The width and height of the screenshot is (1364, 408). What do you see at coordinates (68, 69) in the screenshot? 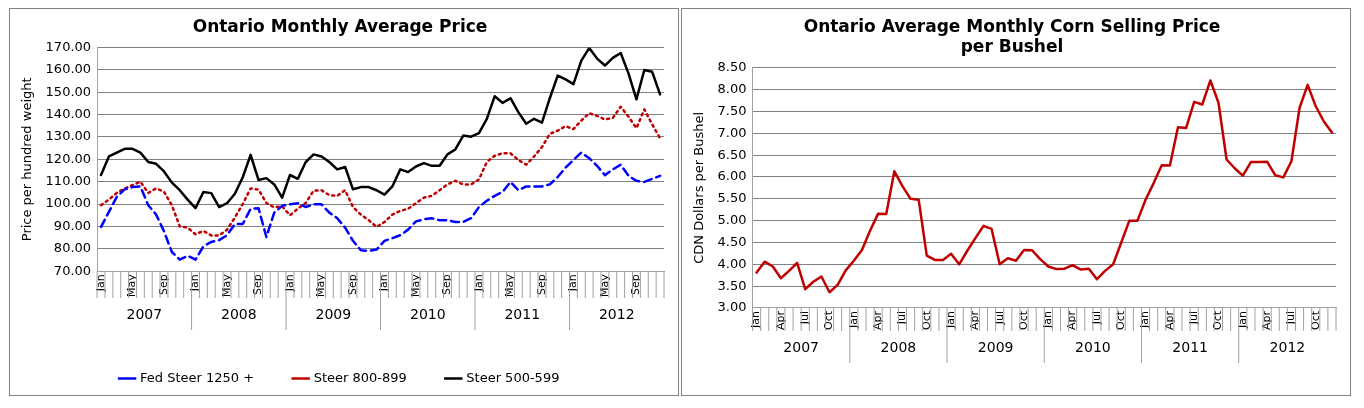
I see `y-tick-label: 160.00` at bounding box center [68, 69].